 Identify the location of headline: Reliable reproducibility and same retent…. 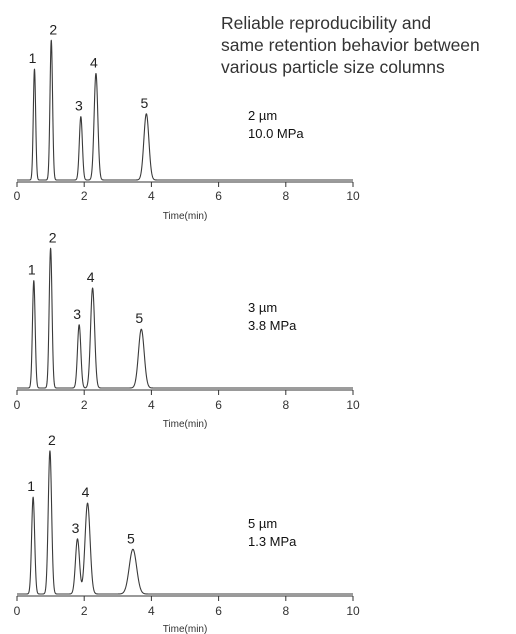
(366, 45).